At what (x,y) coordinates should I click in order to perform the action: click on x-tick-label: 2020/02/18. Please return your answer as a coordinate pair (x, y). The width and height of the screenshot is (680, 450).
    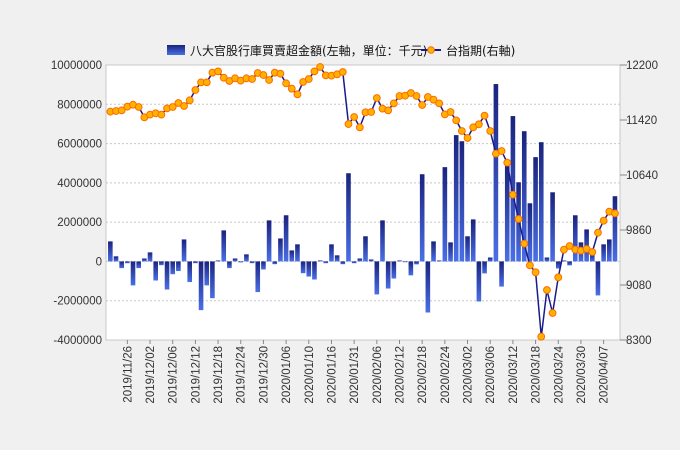
    Looking at the image, I should click on (423, 375).